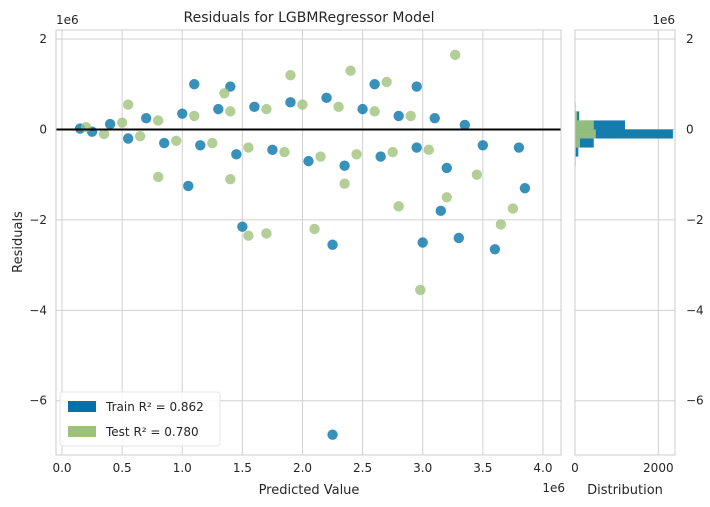 This screenshot has width=710, height=507. Describe the element at coordinates (38, 310) in the screenshot. I see `y-tick-label: −4` at that location.